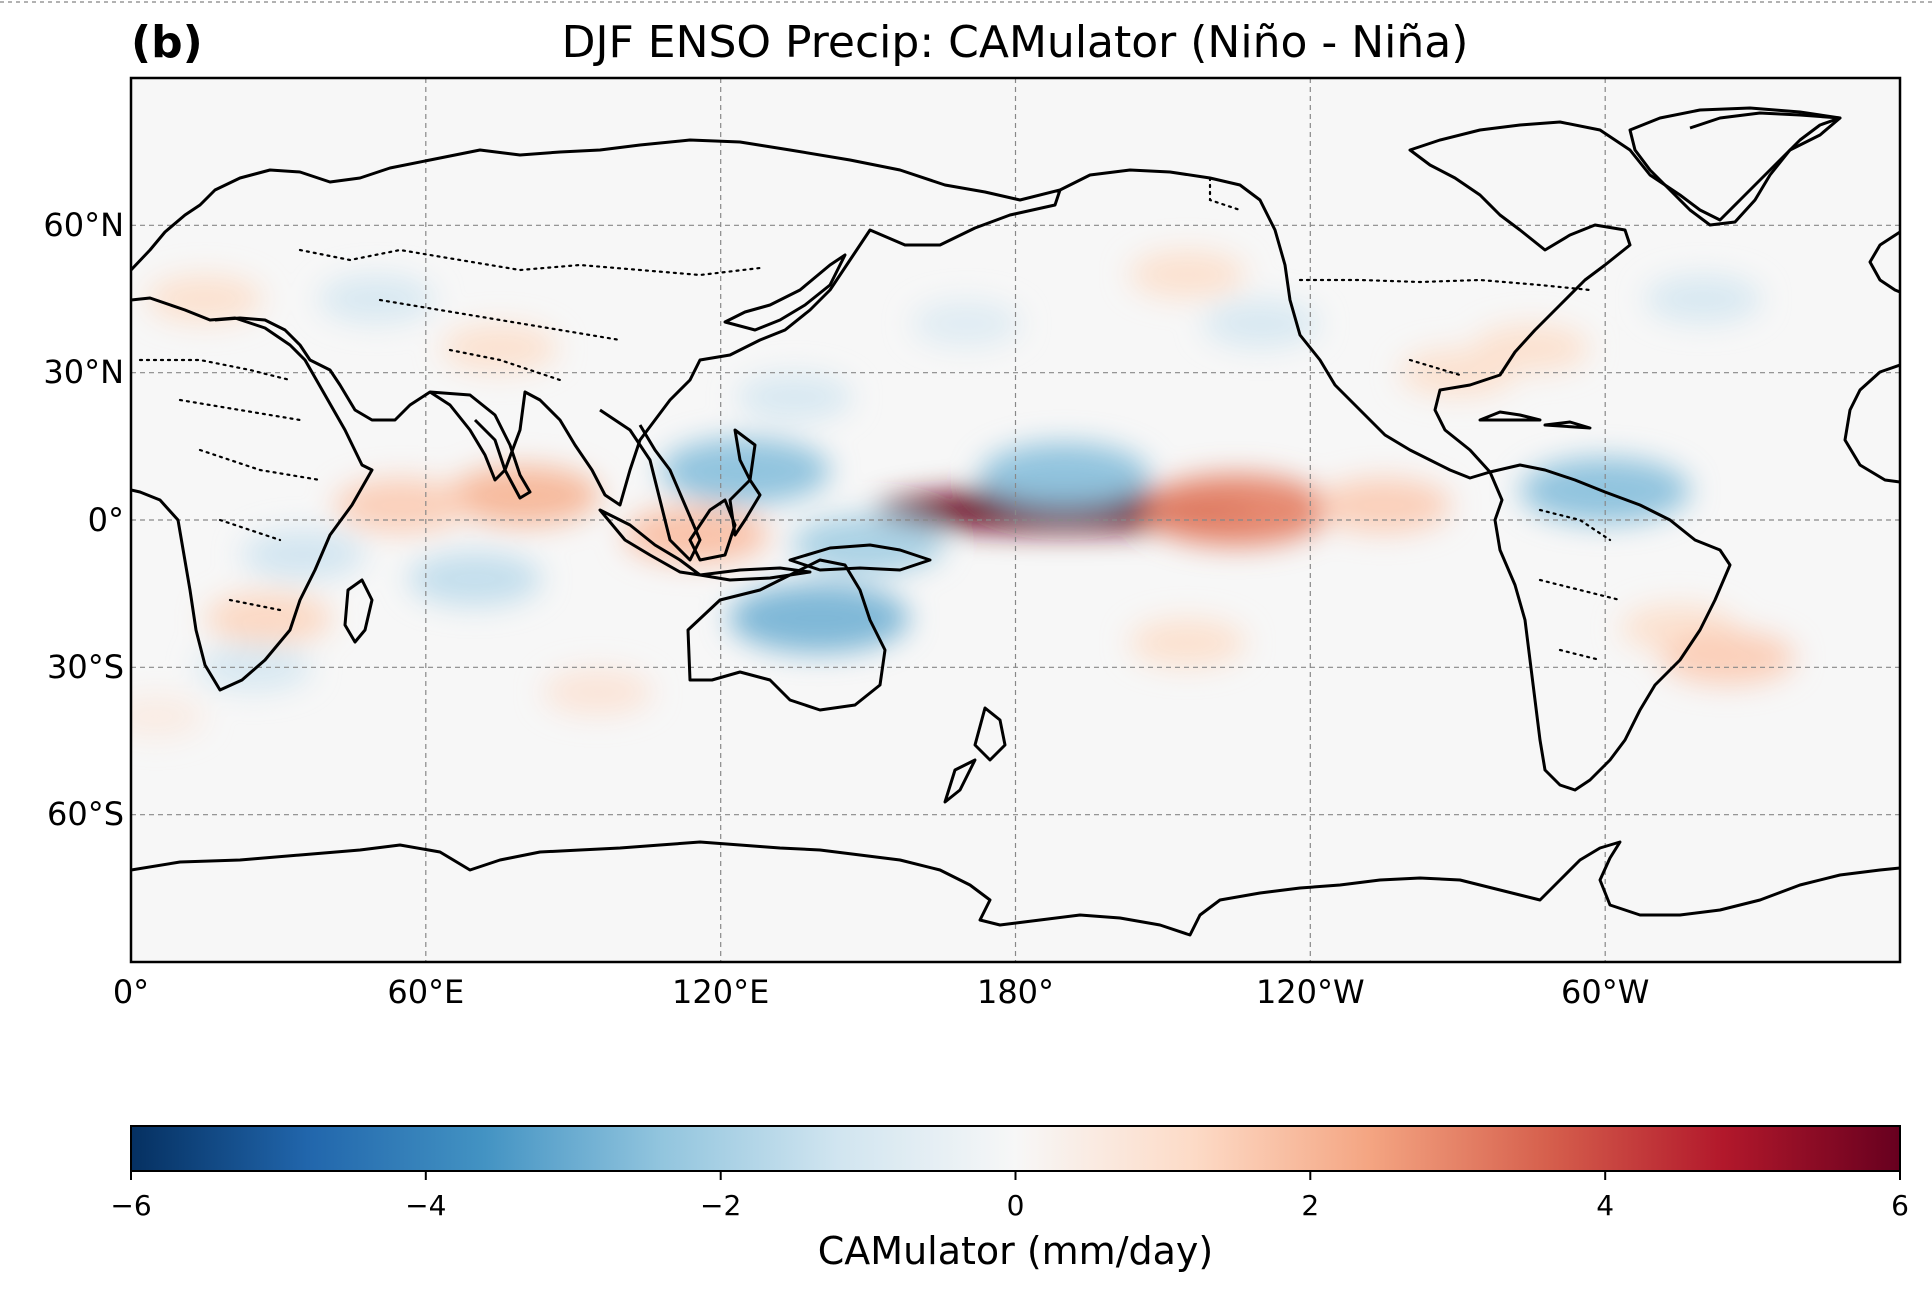 The height and width of the screenshot is (1290, 1932). Describe the element at coordinates (1015, 1148) in the screenshot. I see `colorbar-bar` at that location.